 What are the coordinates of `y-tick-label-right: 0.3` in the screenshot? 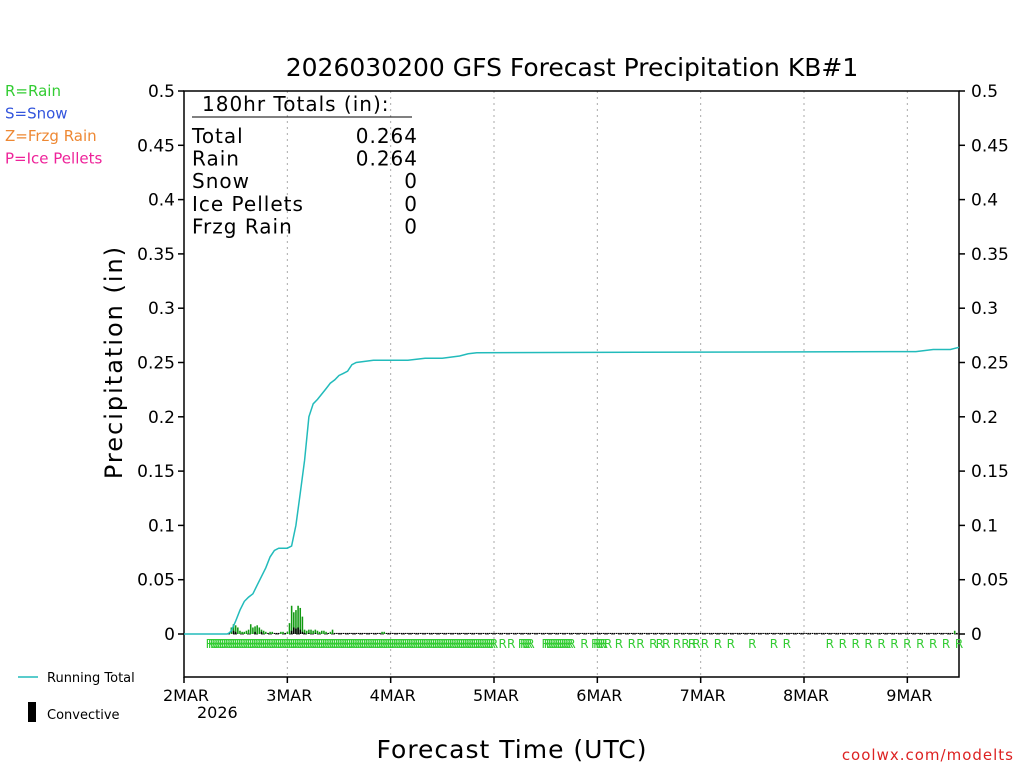 It's located at (984, 309).